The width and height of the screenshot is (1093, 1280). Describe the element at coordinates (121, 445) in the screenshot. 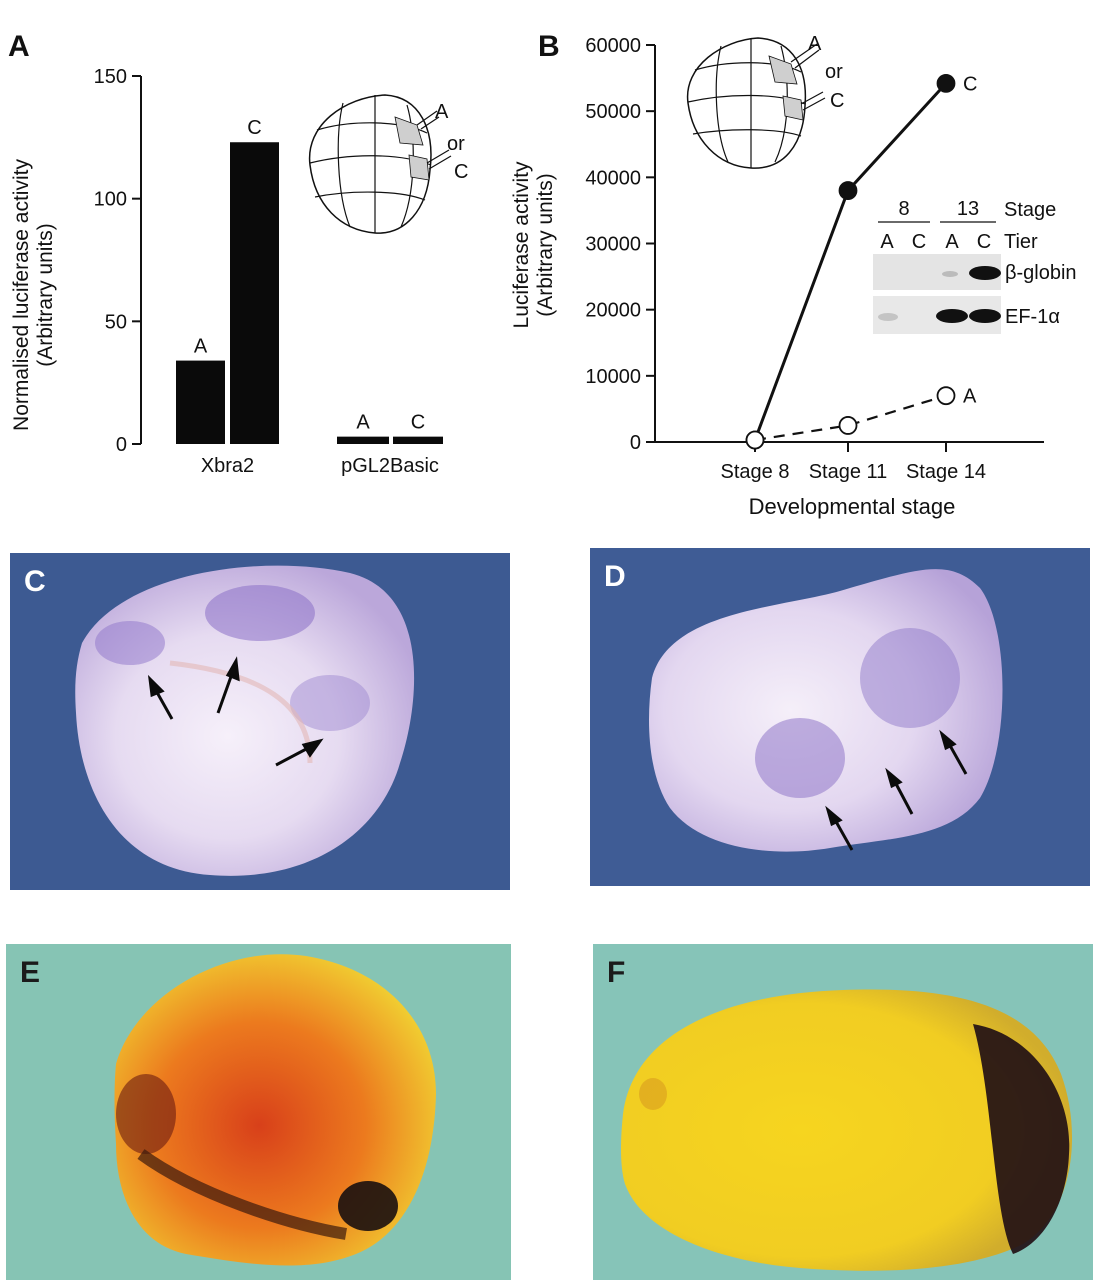

I see `panel-a-ytick-label: 0` at that location.